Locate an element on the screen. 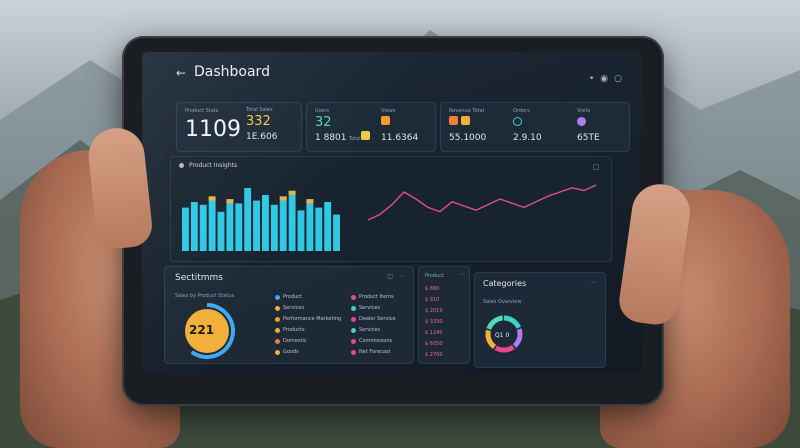 The image size is (800, 448). list-item-label: Products is located at coordinates (294, 330).